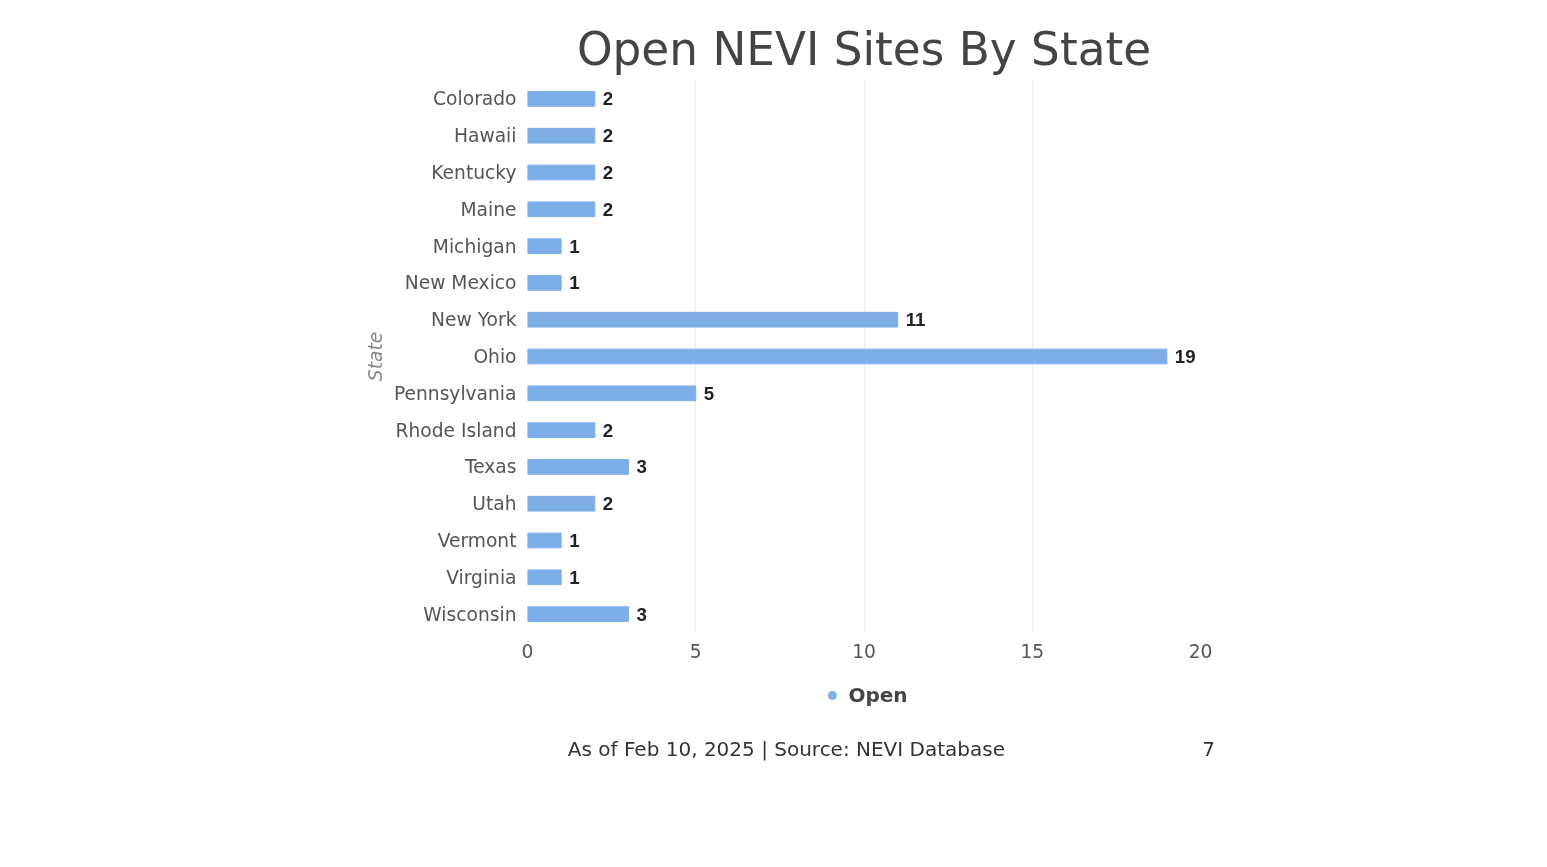 The width and height of the screenshot is (1547, 867). Describe the element at coordinates (878, 695) in the screenshot. I see `legend-label: Open` at that location.